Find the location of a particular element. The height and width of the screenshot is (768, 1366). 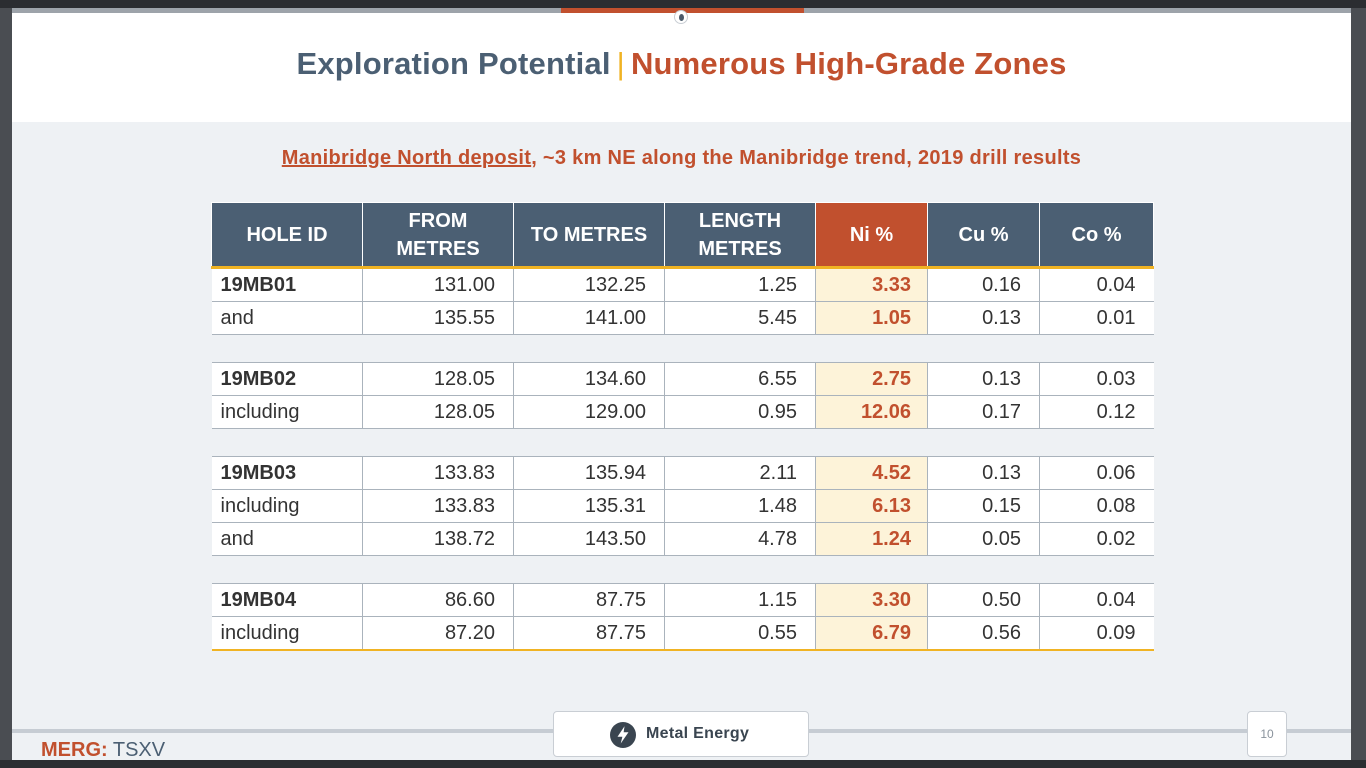

cell-ni: 2.75 is located at coordinates (871, 379).